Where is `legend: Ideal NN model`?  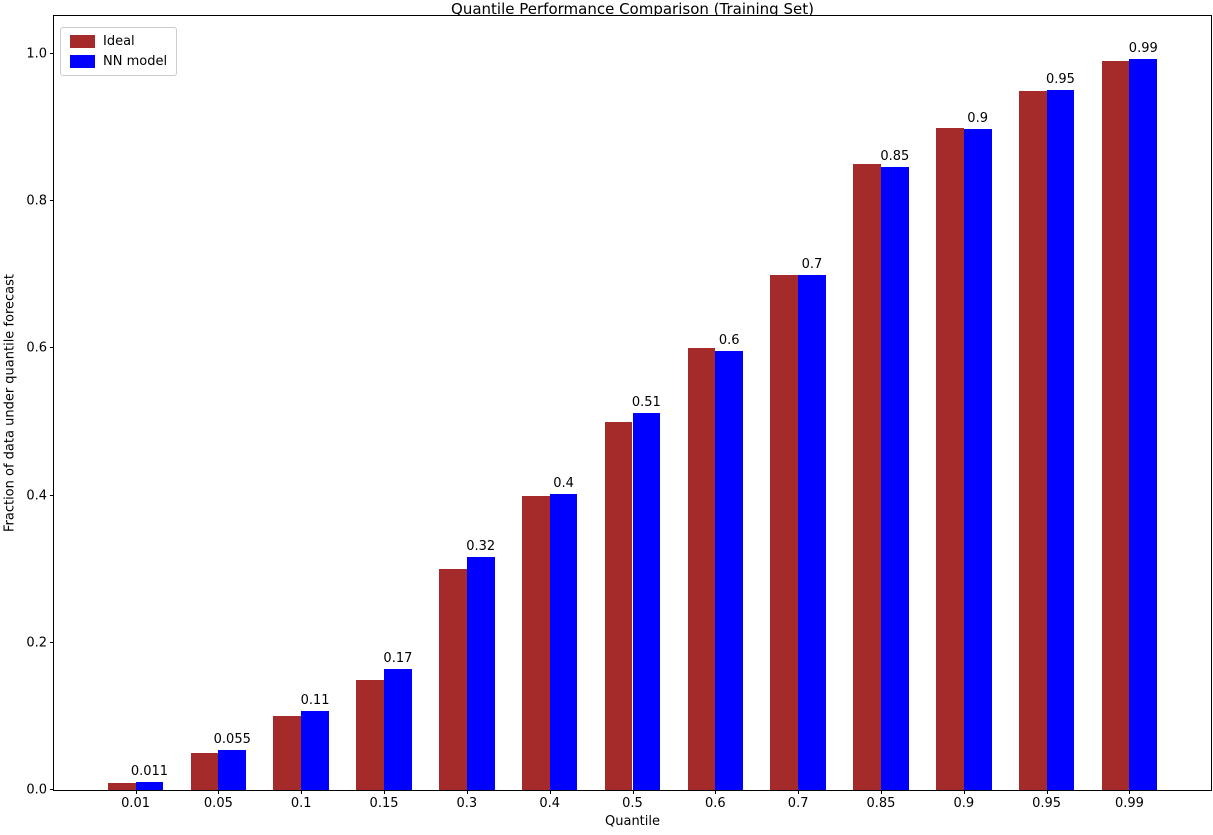
legend: Ideal NN model is located at coordinates (119, 51).